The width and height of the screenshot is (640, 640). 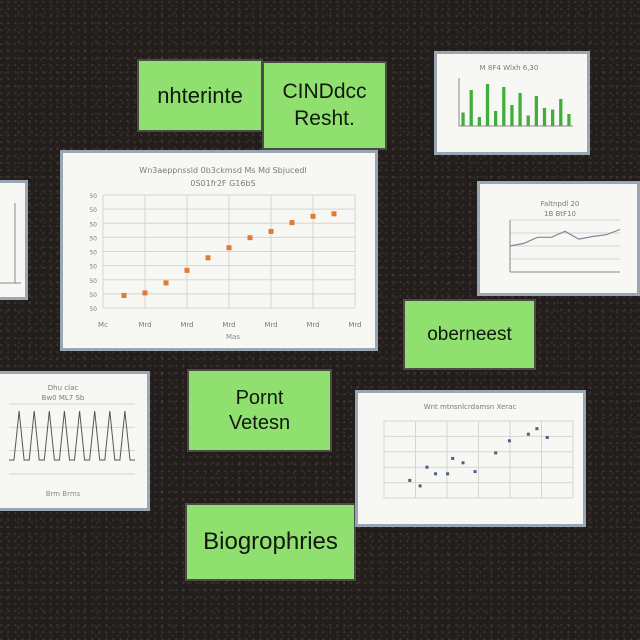 What do you see at coordinates (509, 68) in the screenshot?
I see `bar-chart-title: M 8F4 Wlxh 6,30` at bounding box center [509, 68].